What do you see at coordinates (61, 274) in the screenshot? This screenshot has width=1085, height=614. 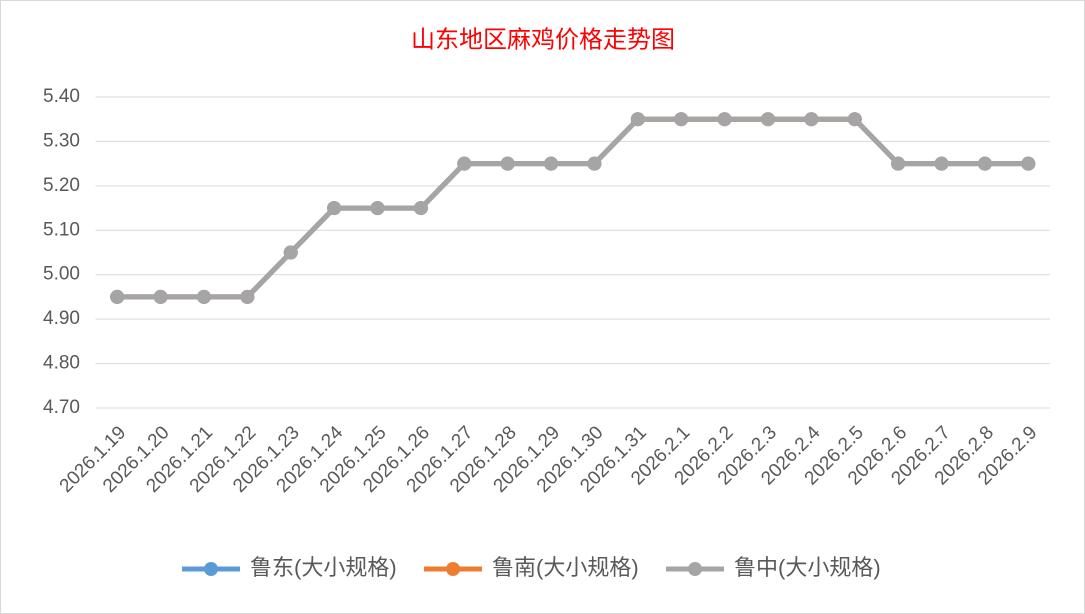 I see `y-tick-label: 5.00` at bounding box center [61, 274].